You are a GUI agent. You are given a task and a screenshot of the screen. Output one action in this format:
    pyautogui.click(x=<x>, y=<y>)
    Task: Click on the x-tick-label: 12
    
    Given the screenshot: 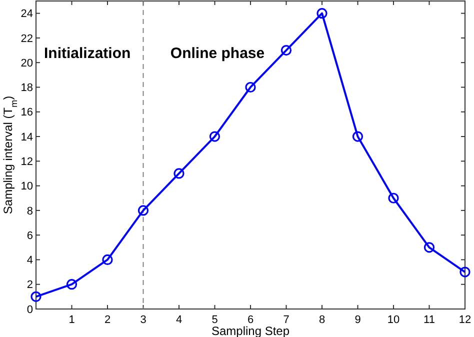 What is the action you would take?
    pyautogui.click(x=465, y=320)
    